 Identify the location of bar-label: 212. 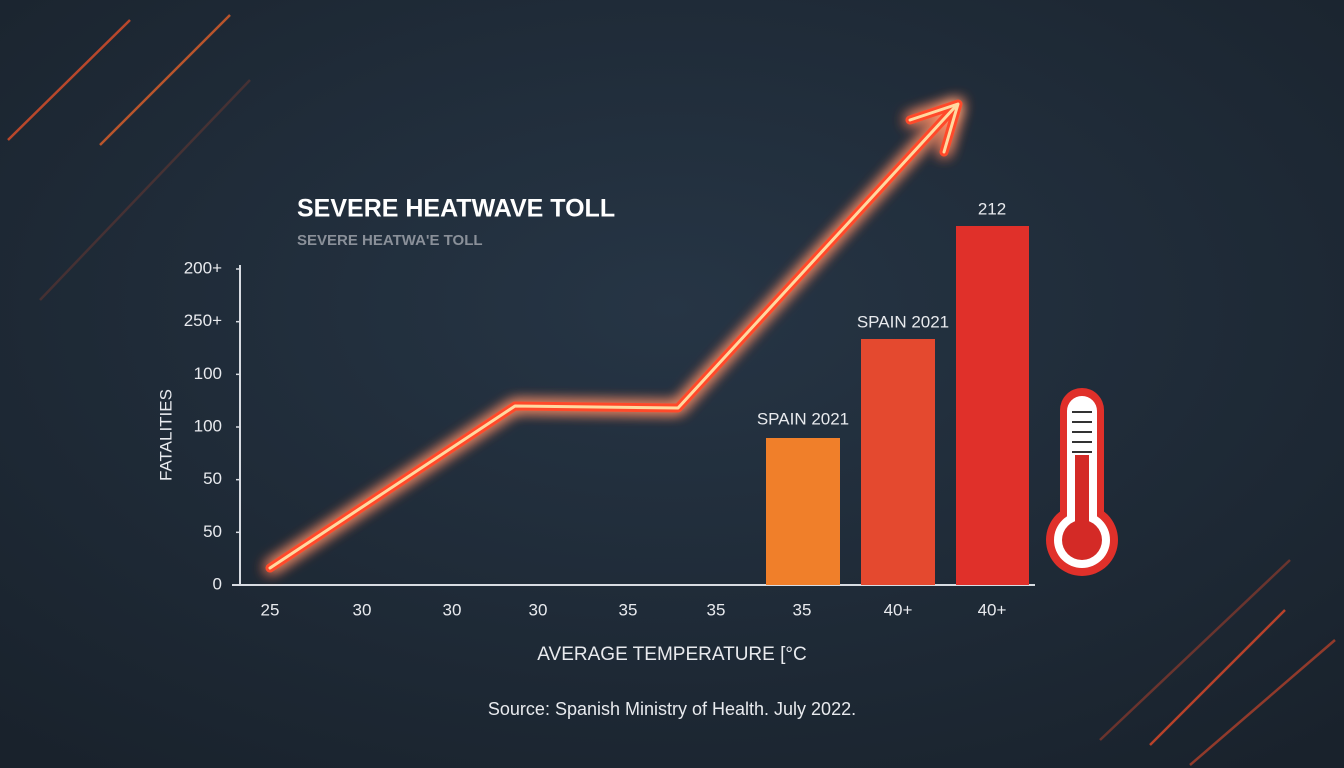
(992, 208).